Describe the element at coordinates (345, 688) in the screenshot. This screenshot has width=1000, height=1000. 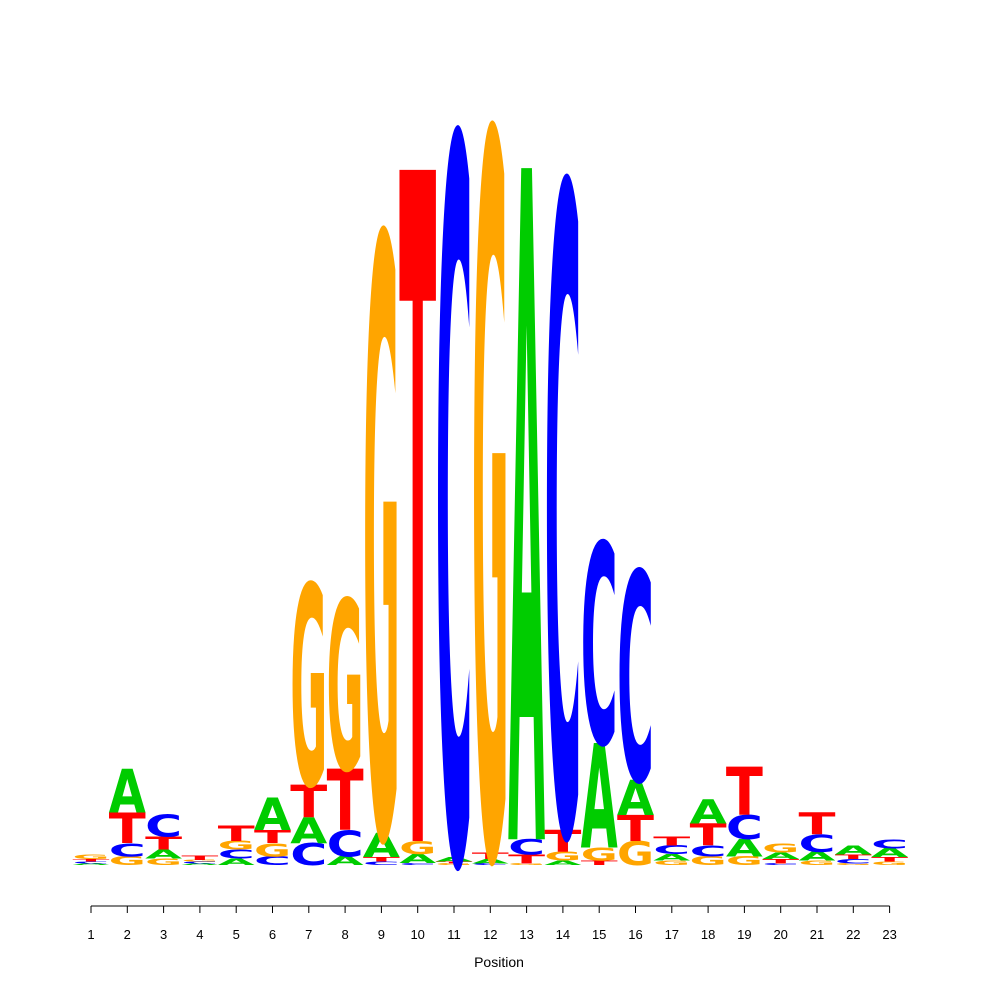
I see `letter-G-pos-8: G` at that location.